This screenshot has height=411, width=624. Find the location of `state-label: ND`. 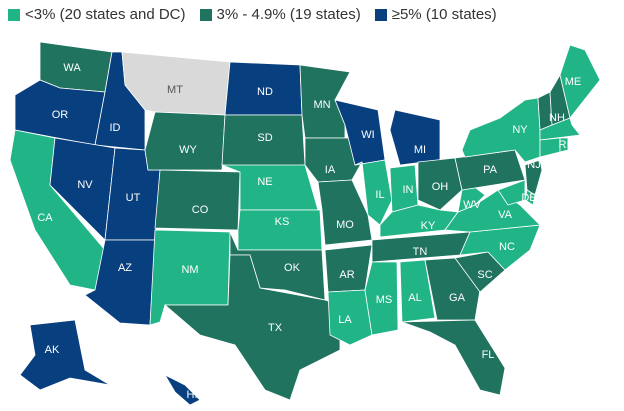

state-label: ND is located at coordinates (265, 92).